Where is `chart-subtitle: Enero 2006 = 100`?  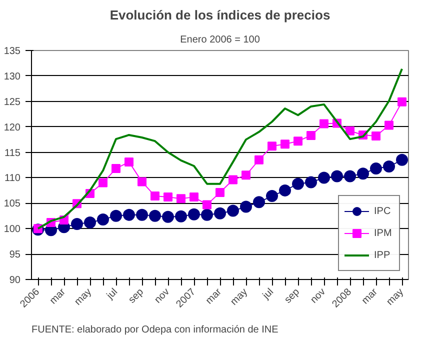
chart-subtitle: Enero 2006 = 100 is located at coordinates (220, 40).